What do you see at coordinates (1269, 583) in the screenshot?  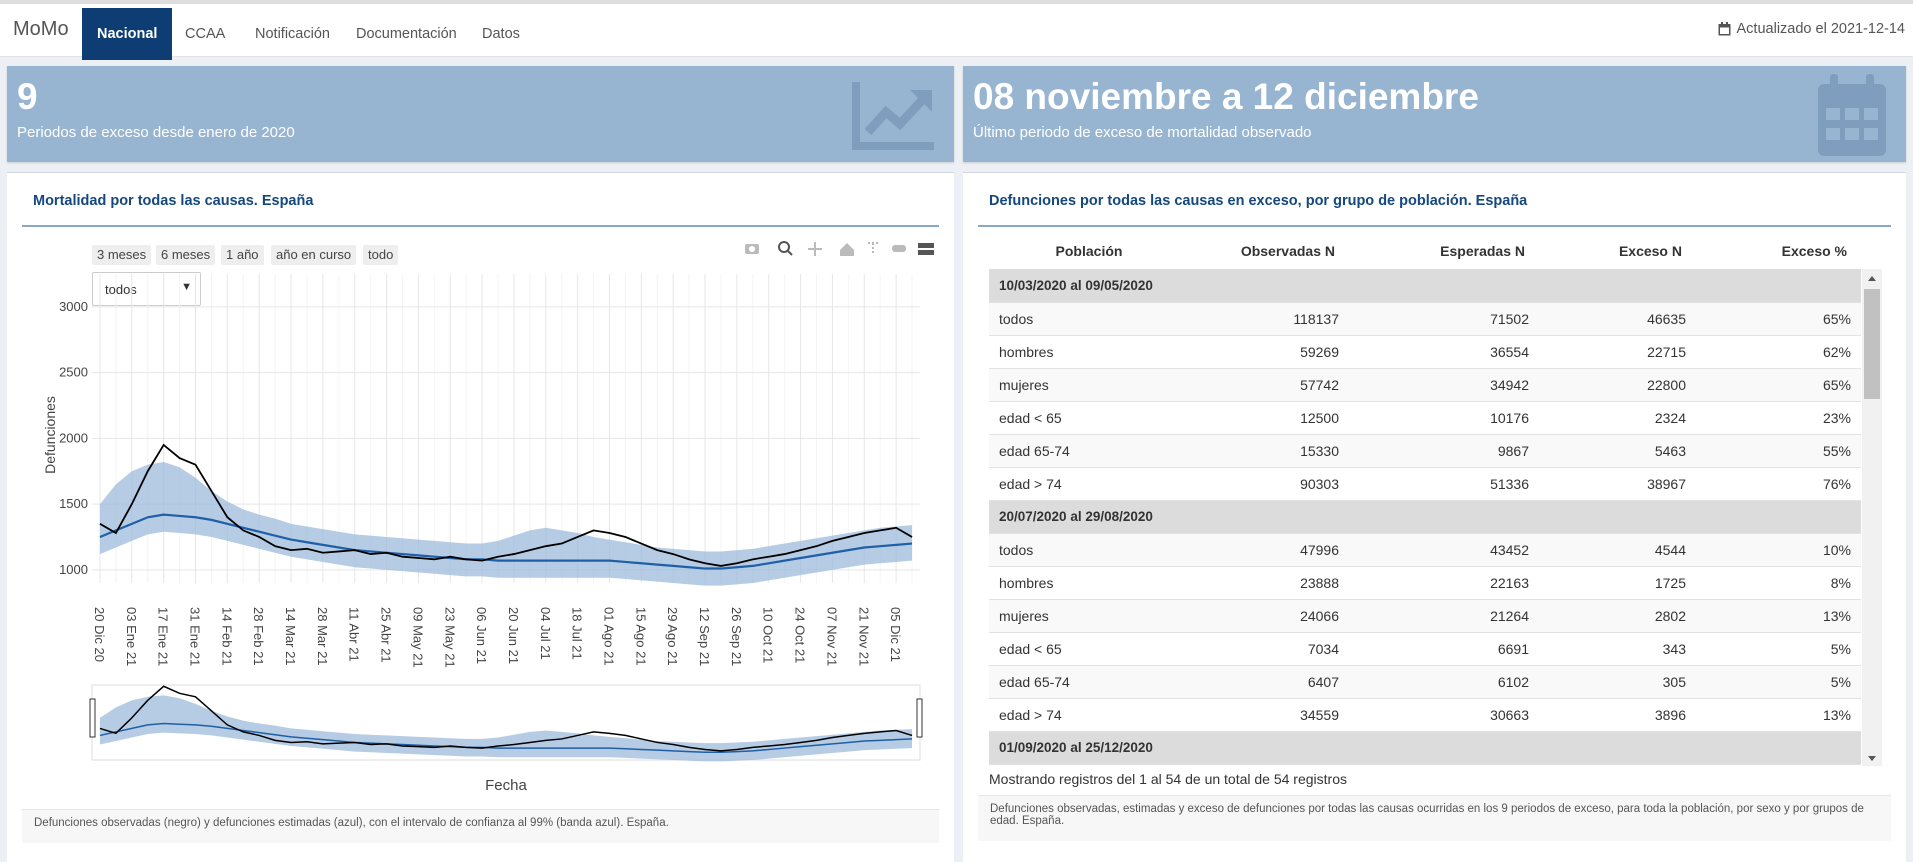 I see `table-cell: 23888` at bounding box center [1269, 583].